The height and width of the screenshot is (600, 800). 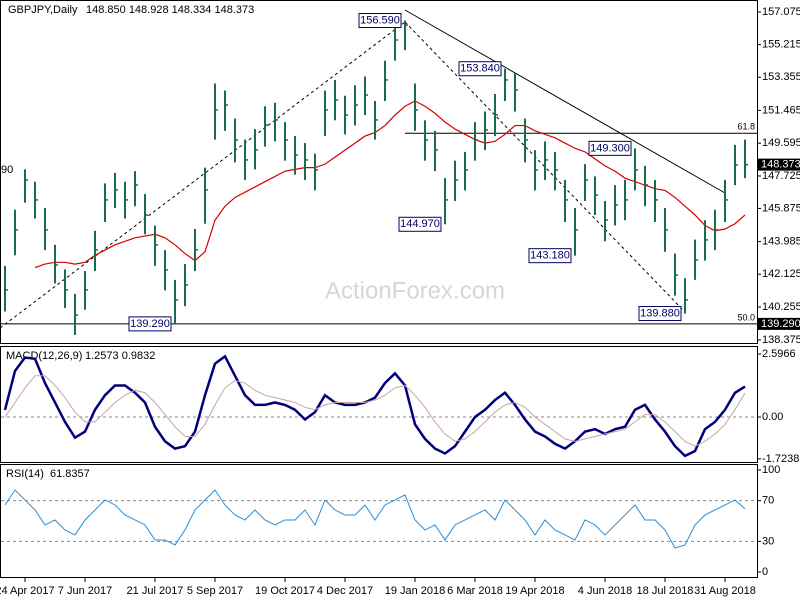 I want to click on y-tick-label: 149.595, so click(x=781, y=143).